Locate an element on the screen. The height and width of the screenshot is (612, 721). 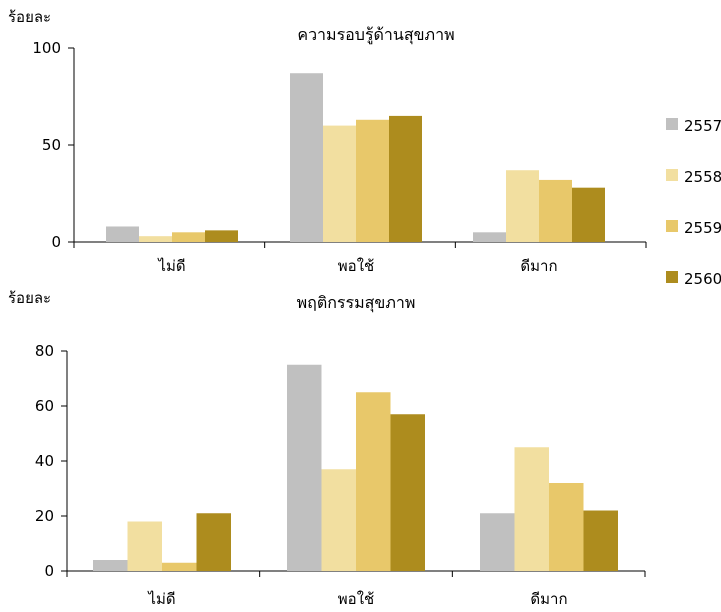
y-tick-label: 60 is located at coordinates (44, 406).